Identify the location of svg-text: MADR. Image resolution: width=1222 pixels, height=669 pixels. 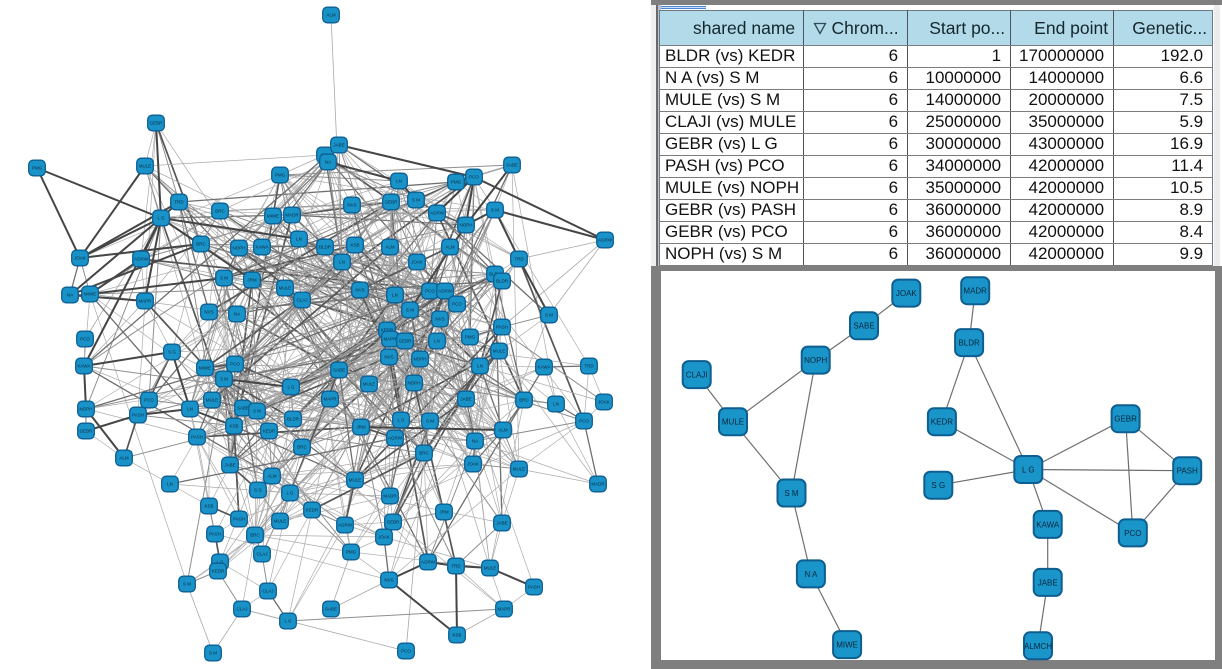
(390, 496).